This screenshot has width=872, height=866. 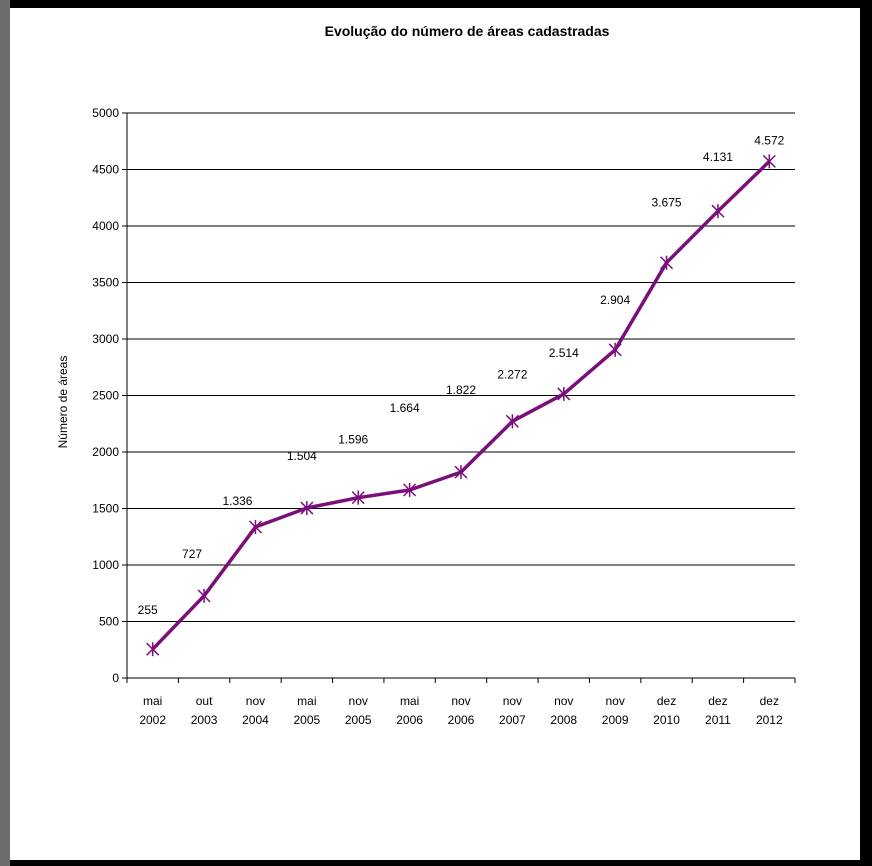 I want to click on x-tick-label-year: 2009, so click(x=615, y=720).